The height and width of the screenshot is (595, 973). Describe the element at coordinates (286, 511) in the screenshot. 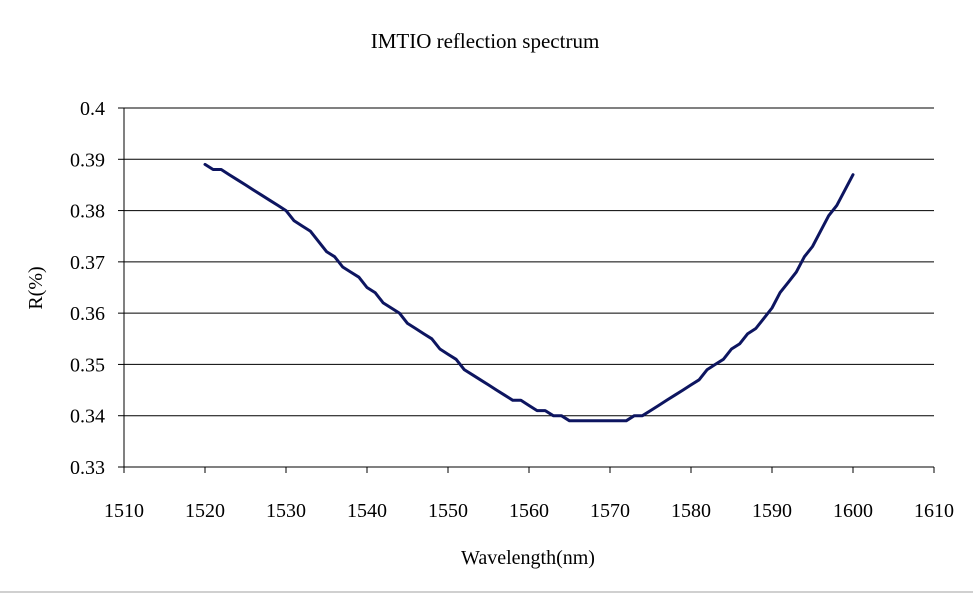

I see `x-tick-label: 1530` at that location.